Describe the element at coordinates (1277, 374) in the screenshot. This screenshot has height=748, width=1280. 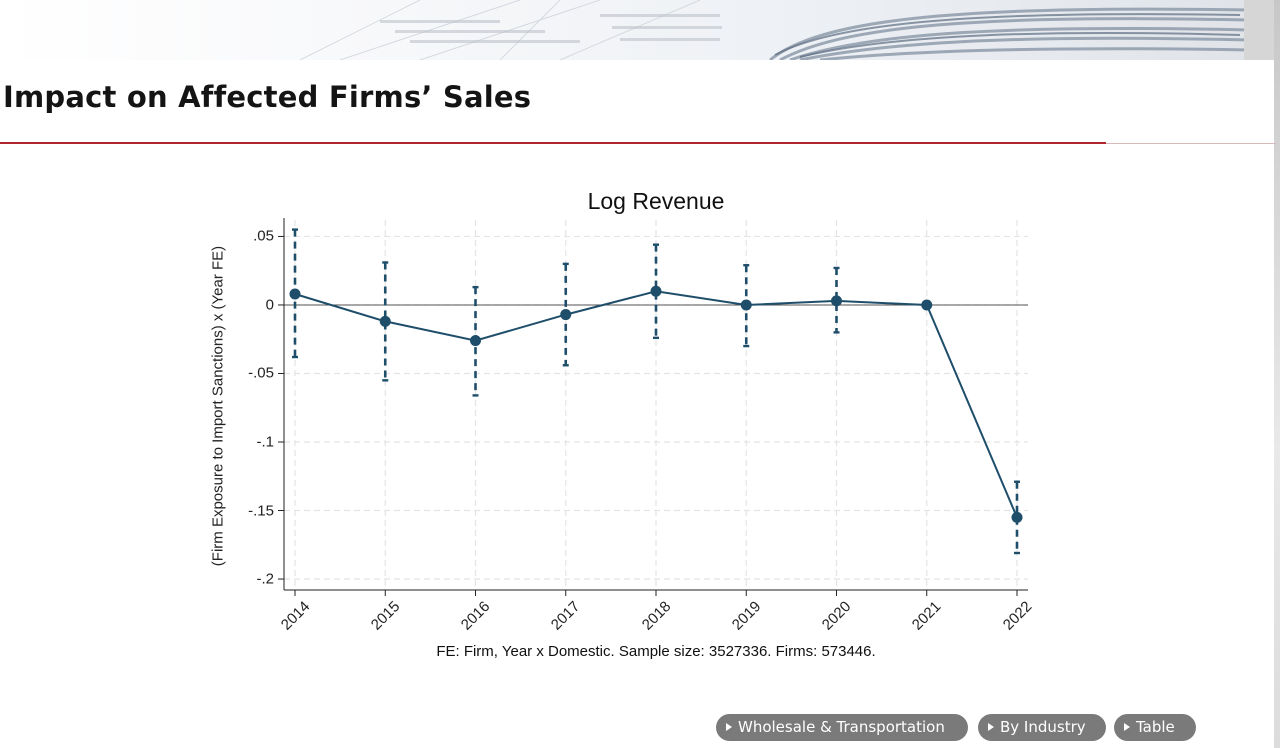
I see `slide-edge` at that location.